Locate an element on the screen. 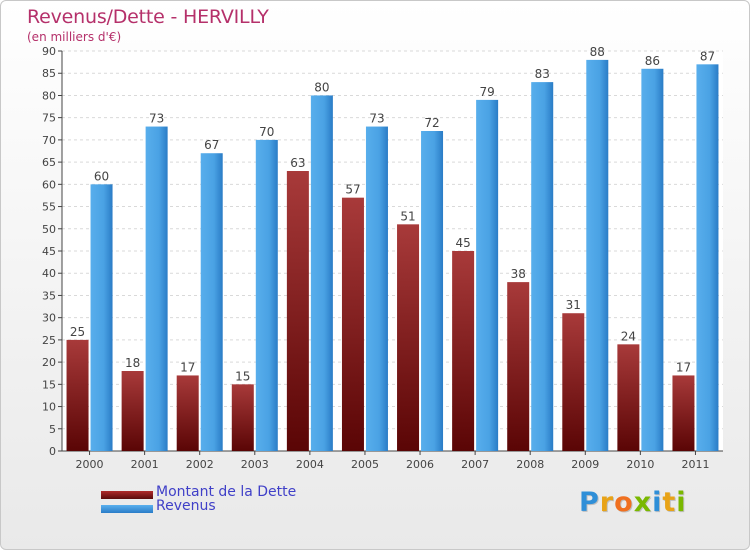 This screenshot has width=750, height=550. x-tick-label: 2007 is located at coordinates (475, 464).